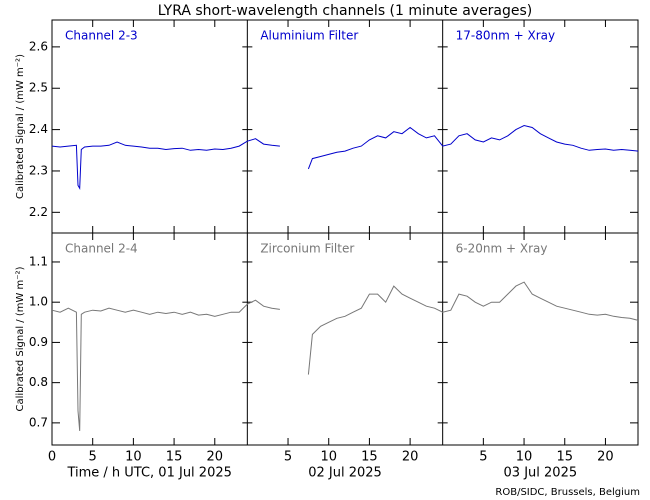 This screenshot has height=500, width=650. Describe the element at coordinates (345, 473) in the screenshot. I see `day-label: 02 Jul 2025` at that location.